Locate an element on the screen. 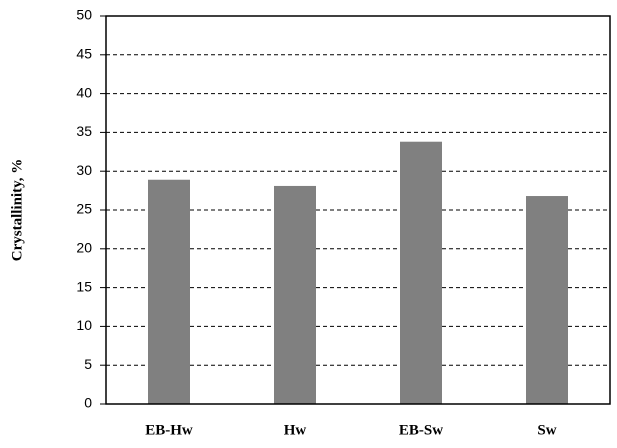 The image size is (617, 448). y-tick-label: 45 is located at coordinates (84, 54).